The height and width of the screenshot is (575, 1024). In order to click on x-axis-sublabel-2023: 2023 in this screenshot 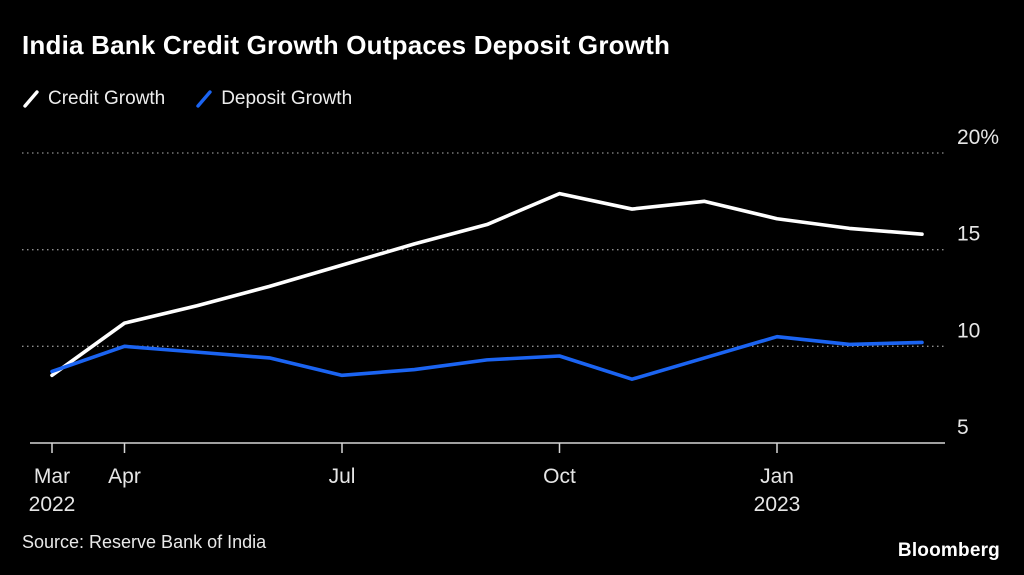, I will do `click(777, 504)`.